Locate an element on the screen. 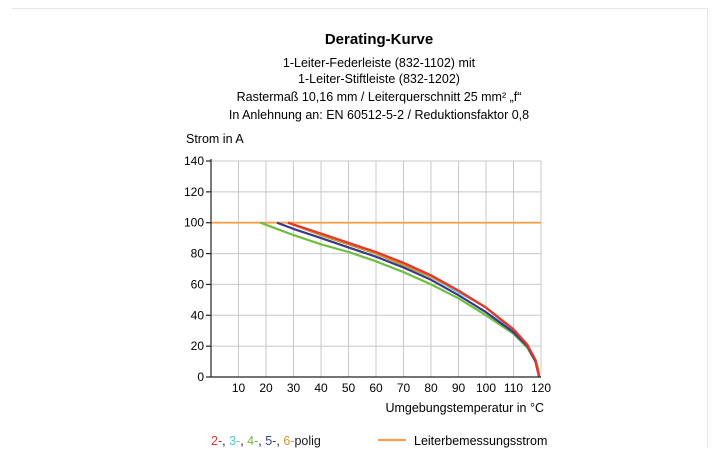 The width and height of the screenshot is (720, 457). x-tick-label: 80 is located at coordinates (431, 388).